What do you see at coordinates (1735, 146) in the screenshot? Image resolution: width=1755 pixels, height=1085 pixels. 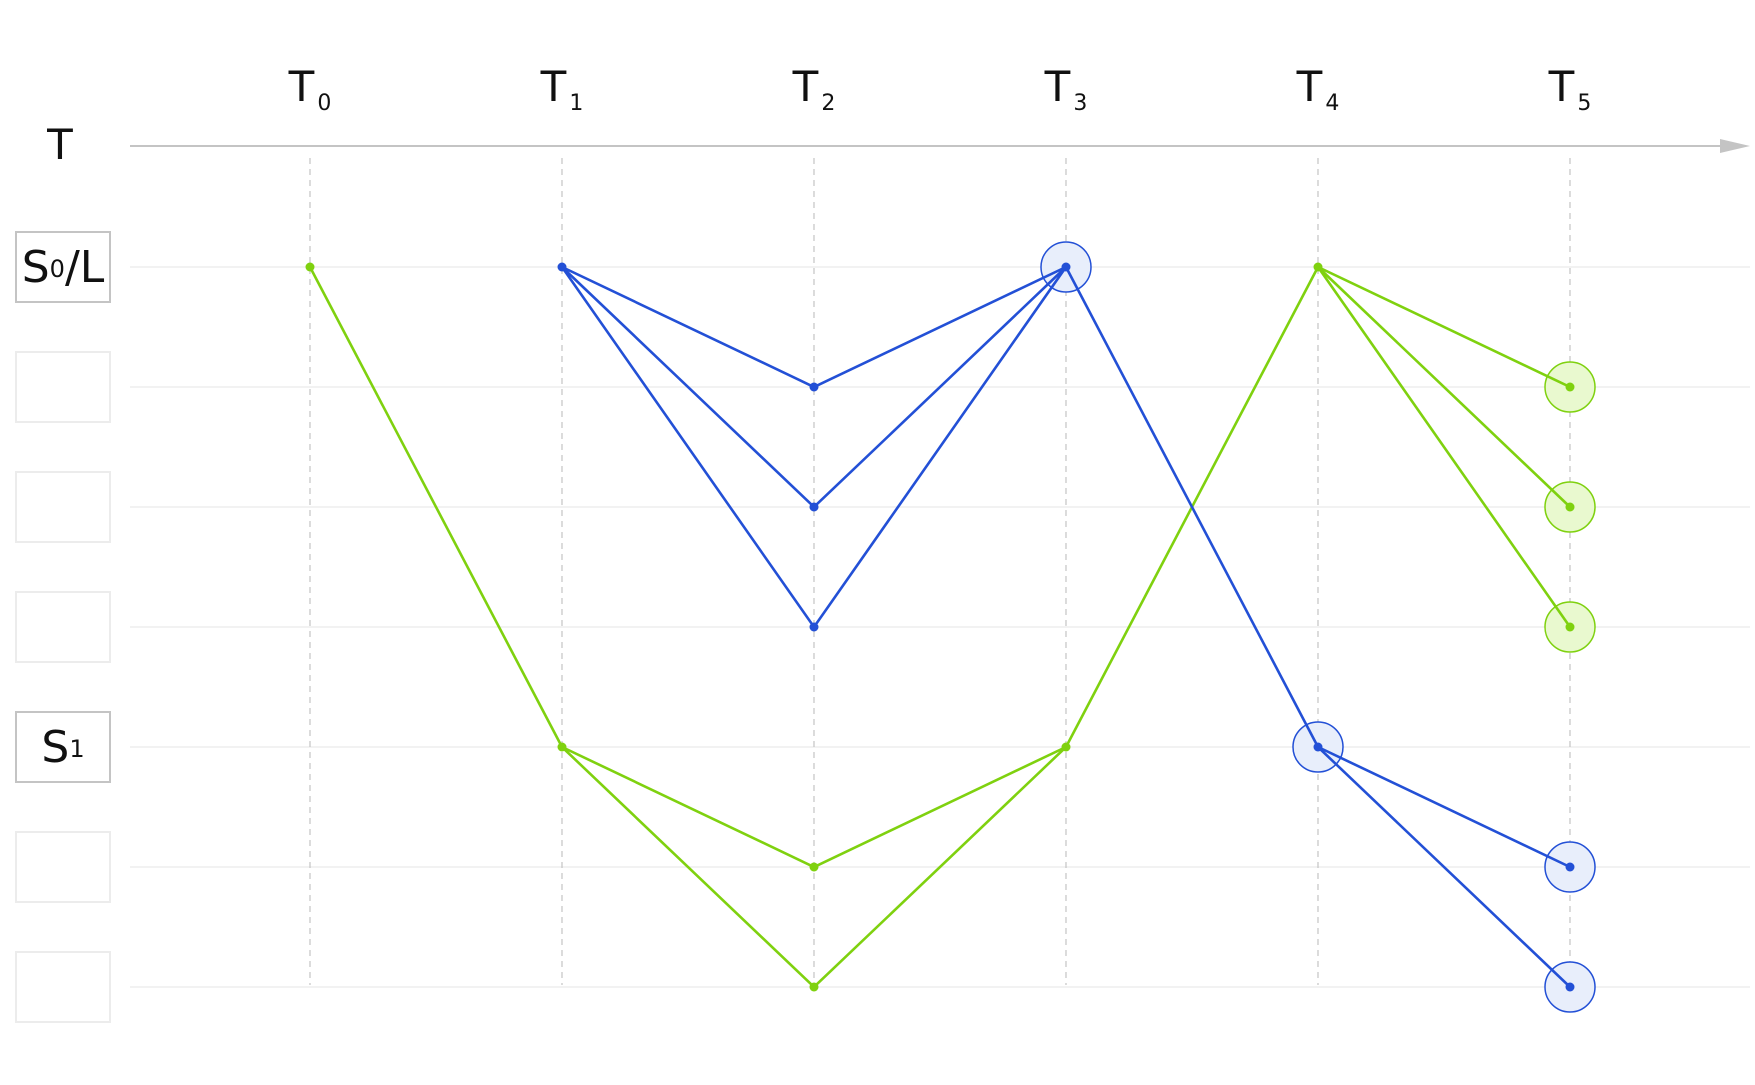 I see `time-axis-arrowhead` at bounding box center [1735, 146].